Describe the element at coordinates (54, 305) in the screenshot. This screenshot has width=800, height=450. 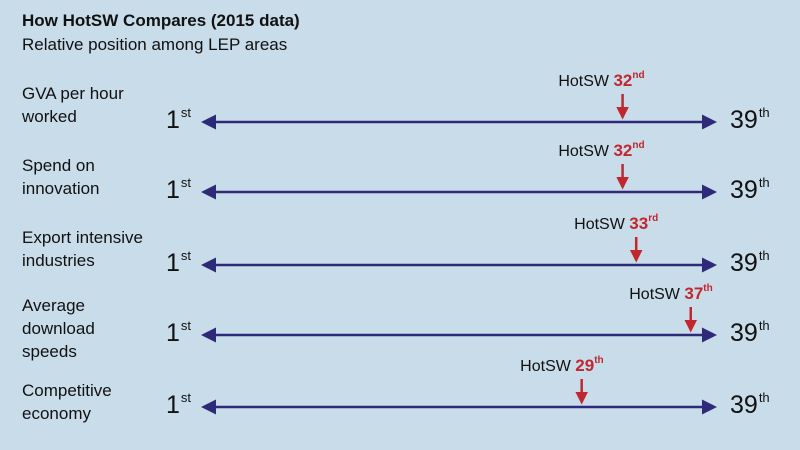
I see `row-label-line: Average` at that location.